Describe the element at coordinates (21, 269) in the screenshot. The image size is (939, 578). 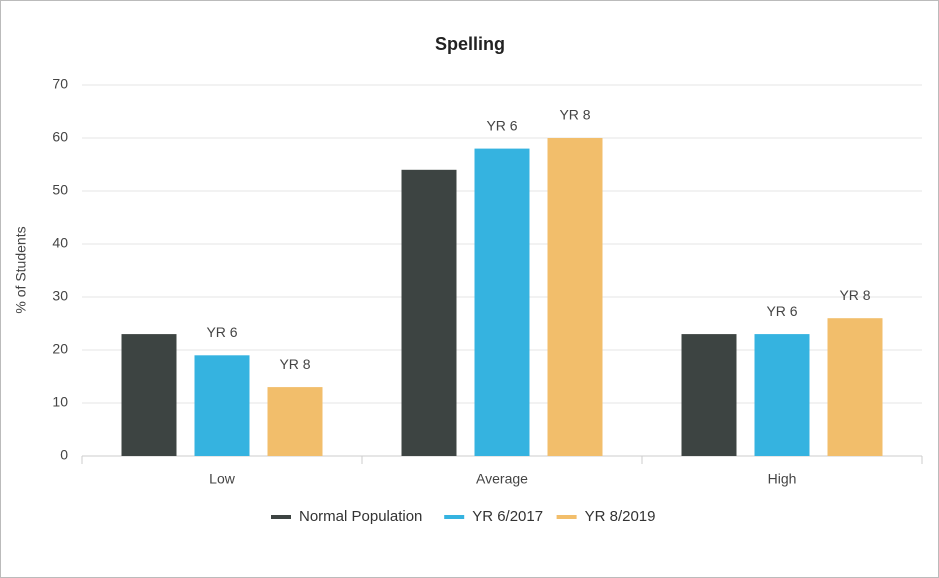
I see `y-axis-label: % of Students` at that location.